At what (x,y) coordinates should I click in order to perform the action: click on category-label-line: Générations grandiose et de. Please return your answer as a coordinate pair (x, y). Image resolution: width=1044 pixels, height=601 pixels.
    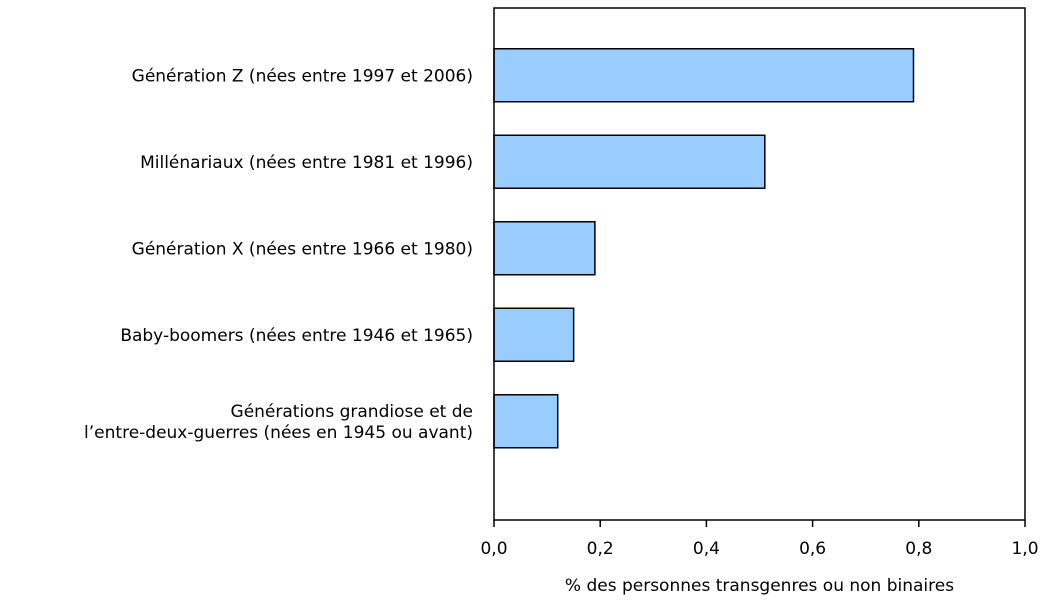
    Looking at the image, I should click on (352, 412).